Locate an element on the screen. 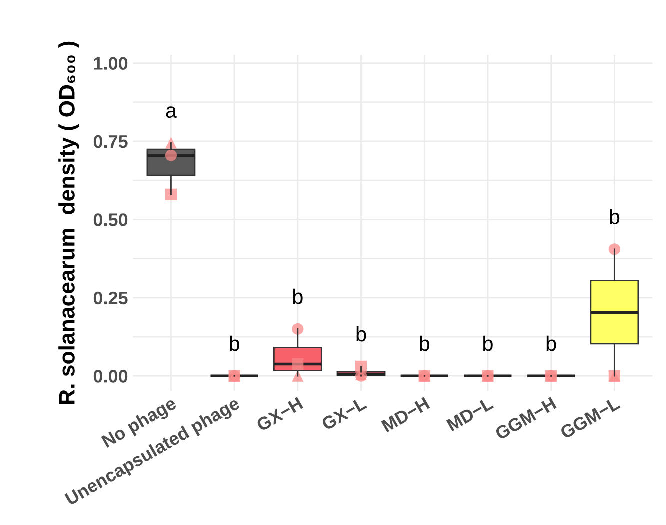  y-tick-label: 0.25 is located at coordinates (111, 298).